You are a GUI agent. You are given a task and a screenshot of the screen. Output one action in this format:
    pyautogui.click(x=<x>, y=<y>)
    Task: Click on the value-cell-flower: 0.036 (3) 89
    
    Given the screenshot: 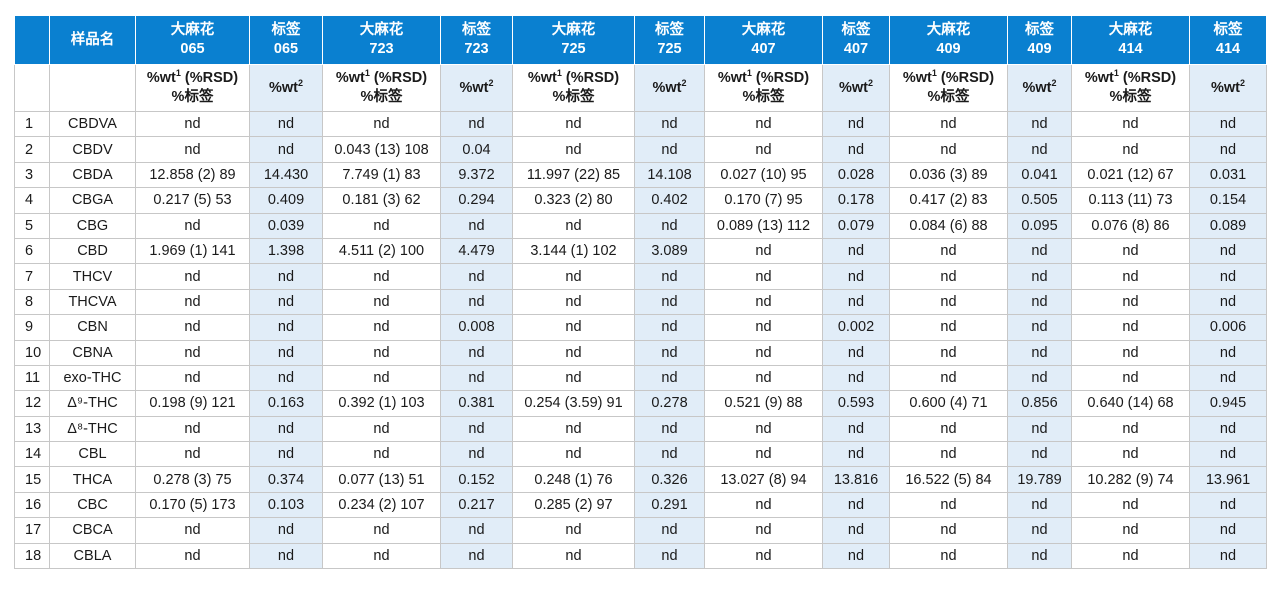 What is the action you would take?
    pyautogui.click(x=948, y=175)
    